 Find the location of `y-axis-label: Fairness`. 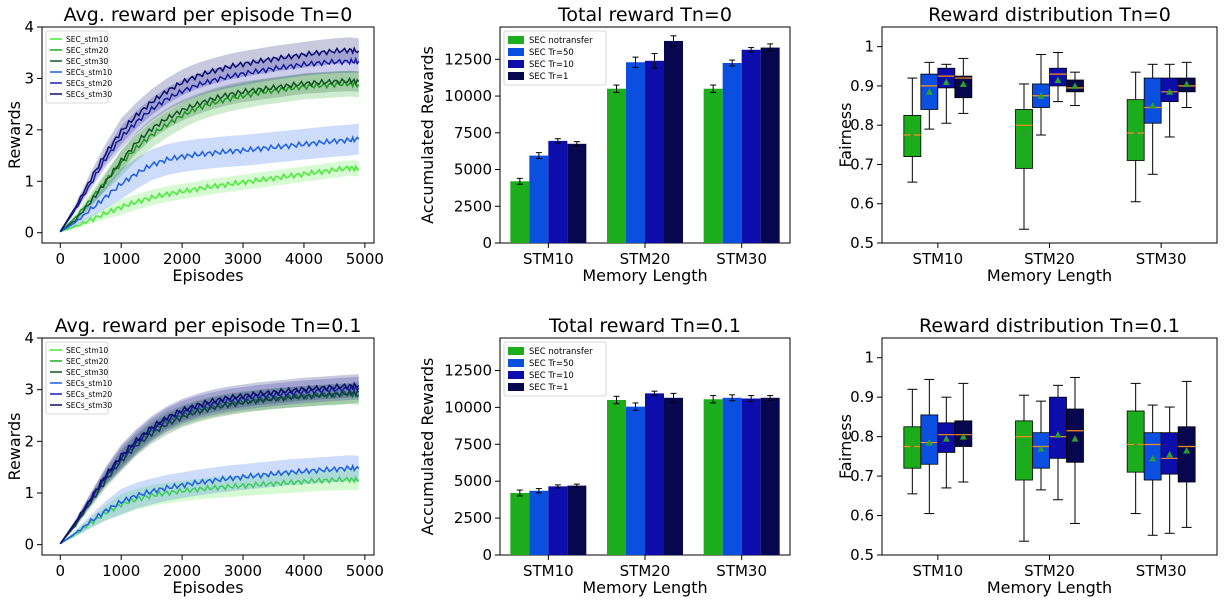

y-axis-label: Fairness is located at coordinates (845, 135).